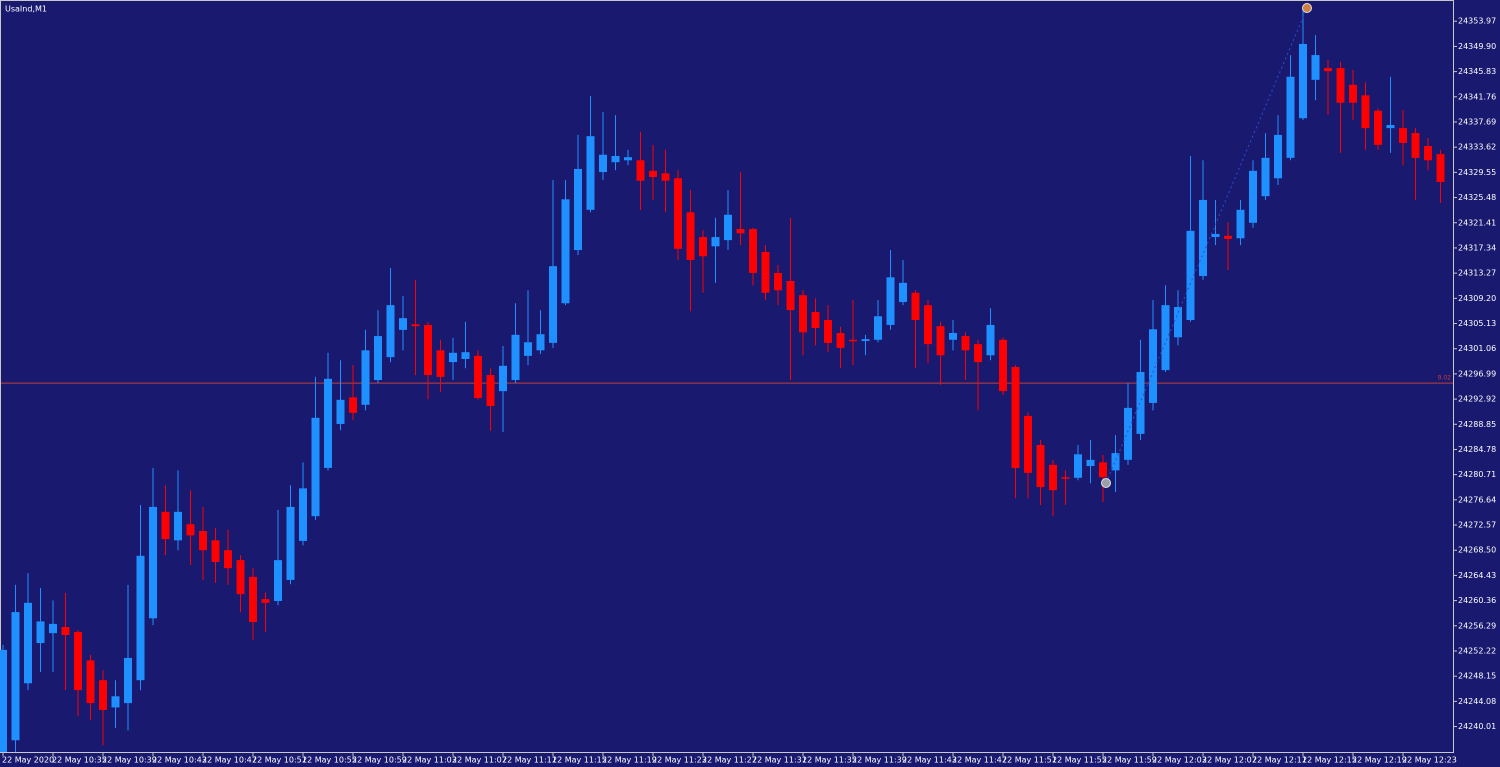  What do you see at coordinates (79, 760) in the screenshot?
I see `x-tick-label: 22 May 10:35` at bounding box center [79, 760].